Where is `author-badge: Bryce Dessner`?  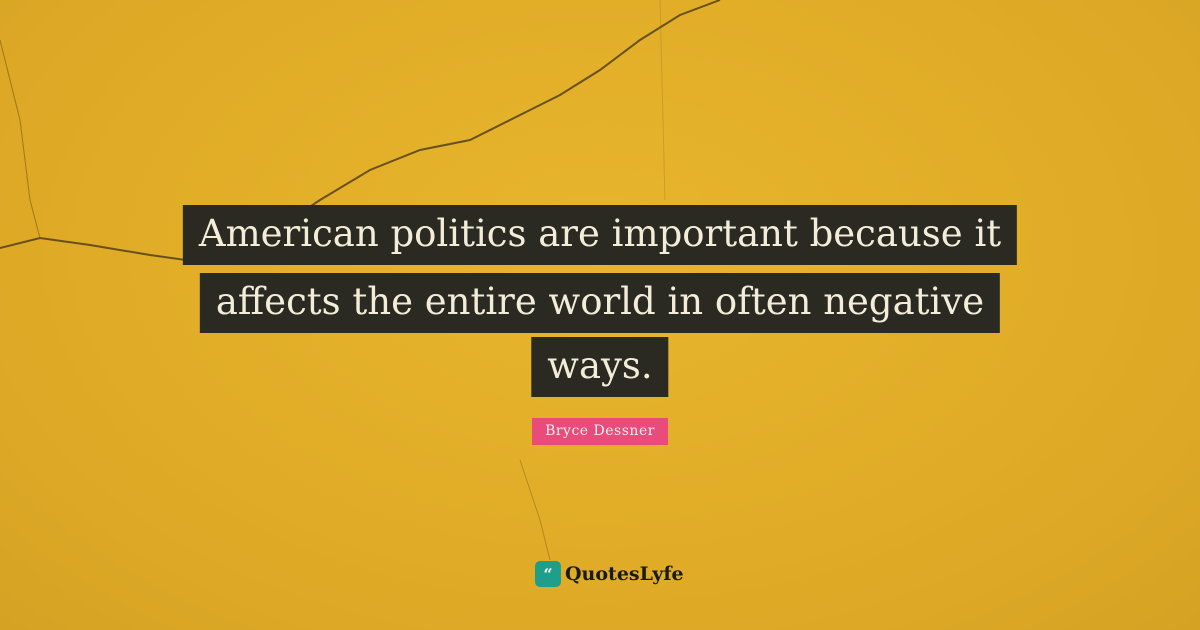 author-badge: Bryce Dessner is located at coordinates (600, 431).